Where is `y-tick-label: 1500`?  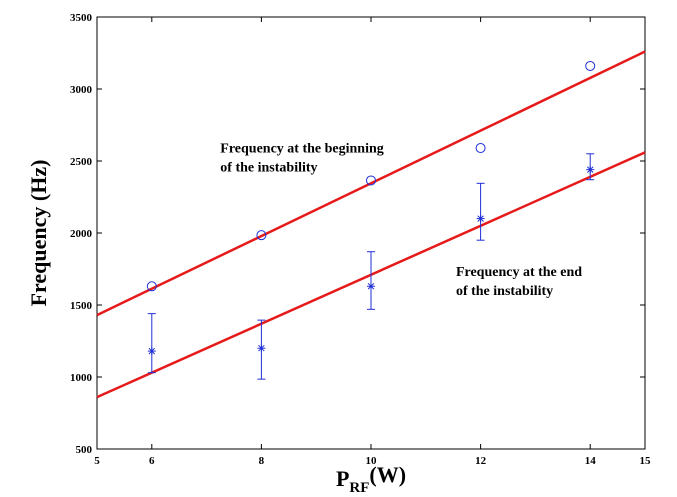 y-tick-label: 1500 is located at coordinates (81, 306).